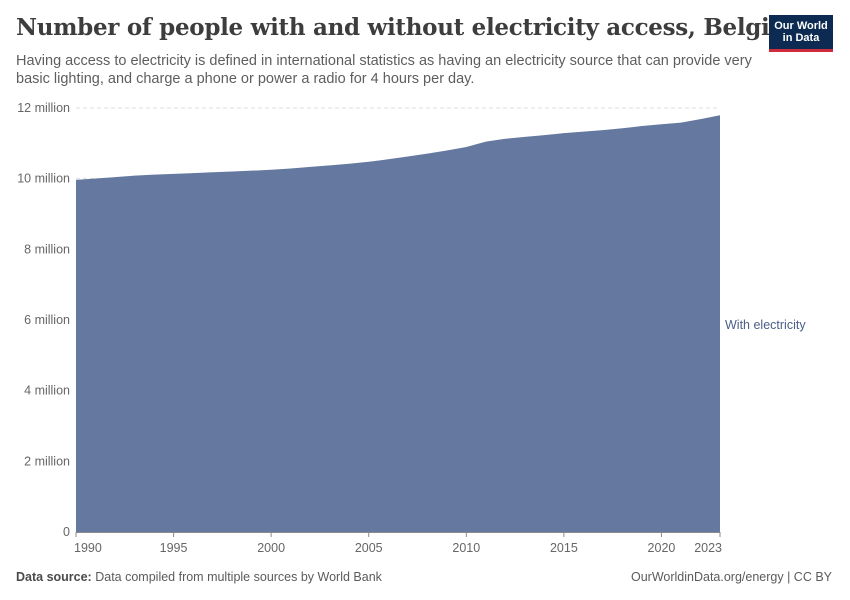  Describe the element at coordinates (801, 26) in the screenshot. I see `logo-line-1: Our World` at that location.